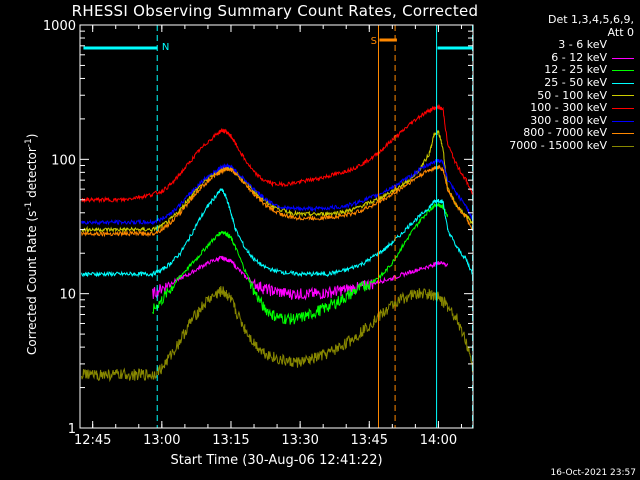 This screenshot has width=640, height=480. I want to click on y-tick-label: 10, so click(67, 295).